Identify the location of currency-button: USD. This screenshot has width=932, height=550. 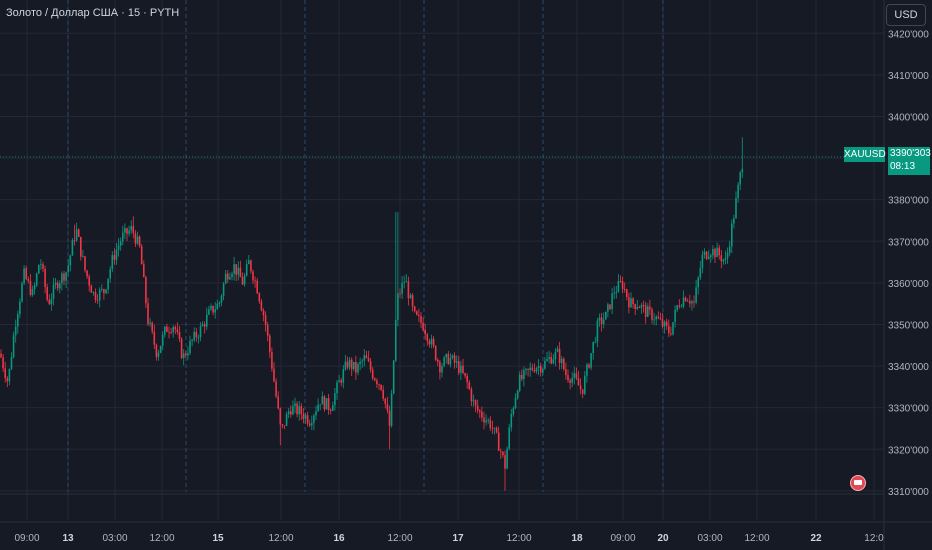
(906, 15).